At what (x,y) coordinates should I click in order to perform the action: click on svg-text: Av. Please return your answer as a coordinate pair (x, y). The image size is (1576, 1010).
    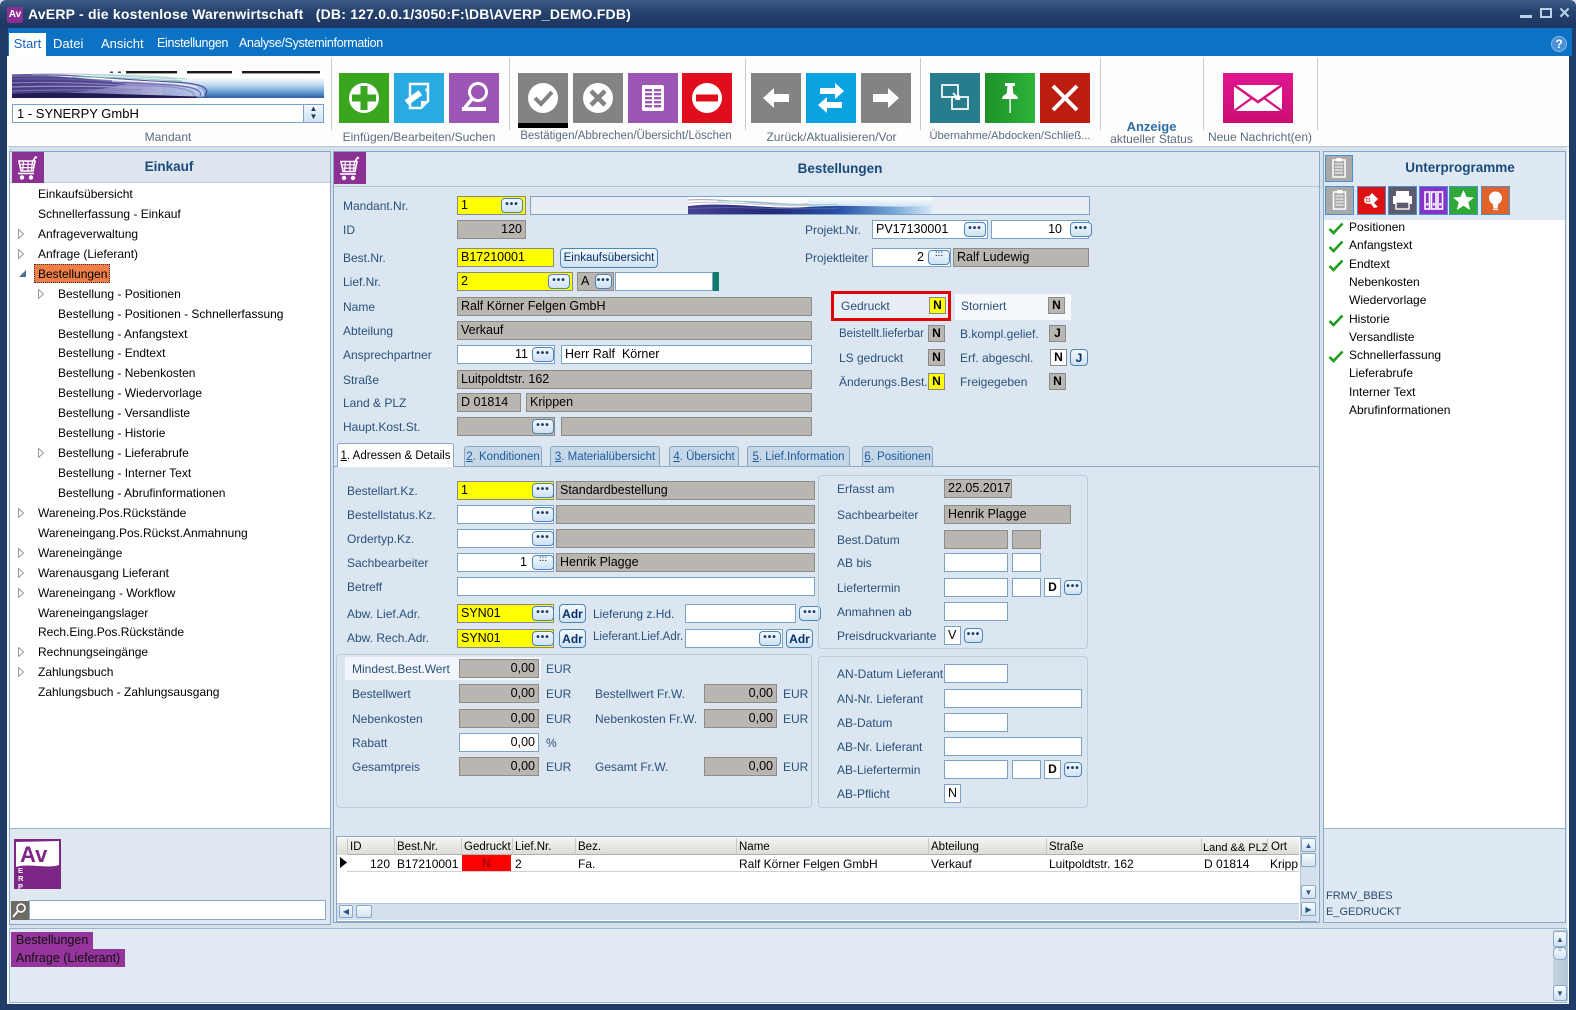
    Looking at the image, I should click on (34, 854).